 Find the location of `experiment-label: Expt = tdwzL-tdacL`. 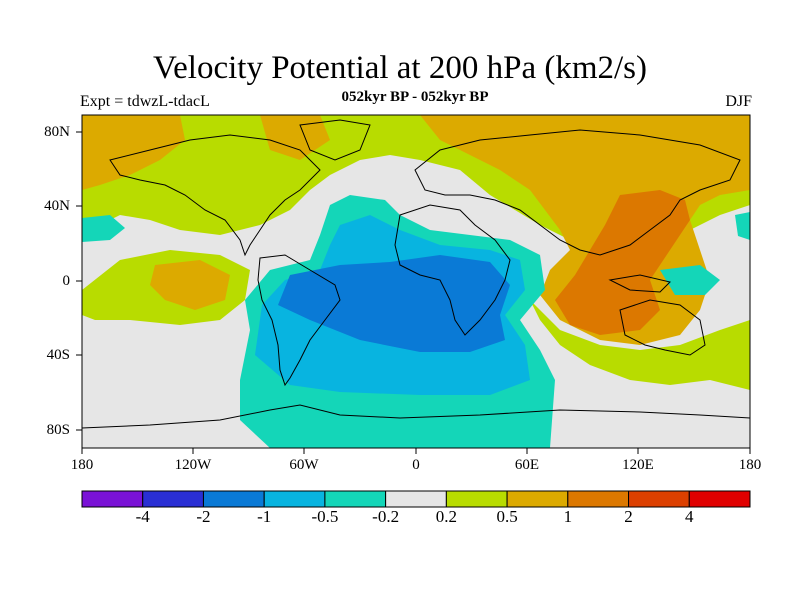

experiment-label: Expt = tdwzL-tdacL is located at coordinates (145, 101).